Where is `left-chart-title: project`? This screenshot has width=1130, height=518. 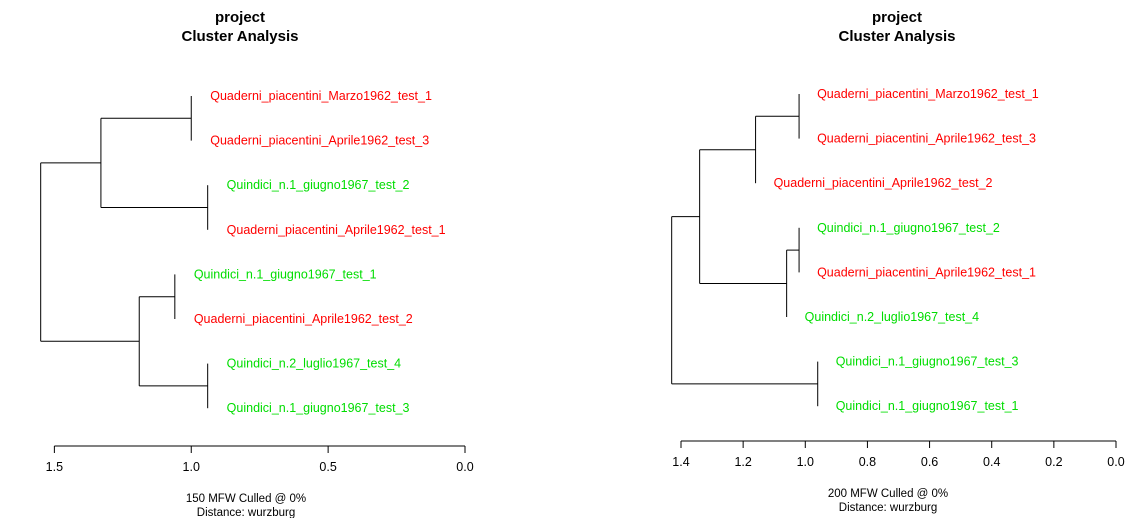 left-chart-title: project is located at coordinates (240, 17).